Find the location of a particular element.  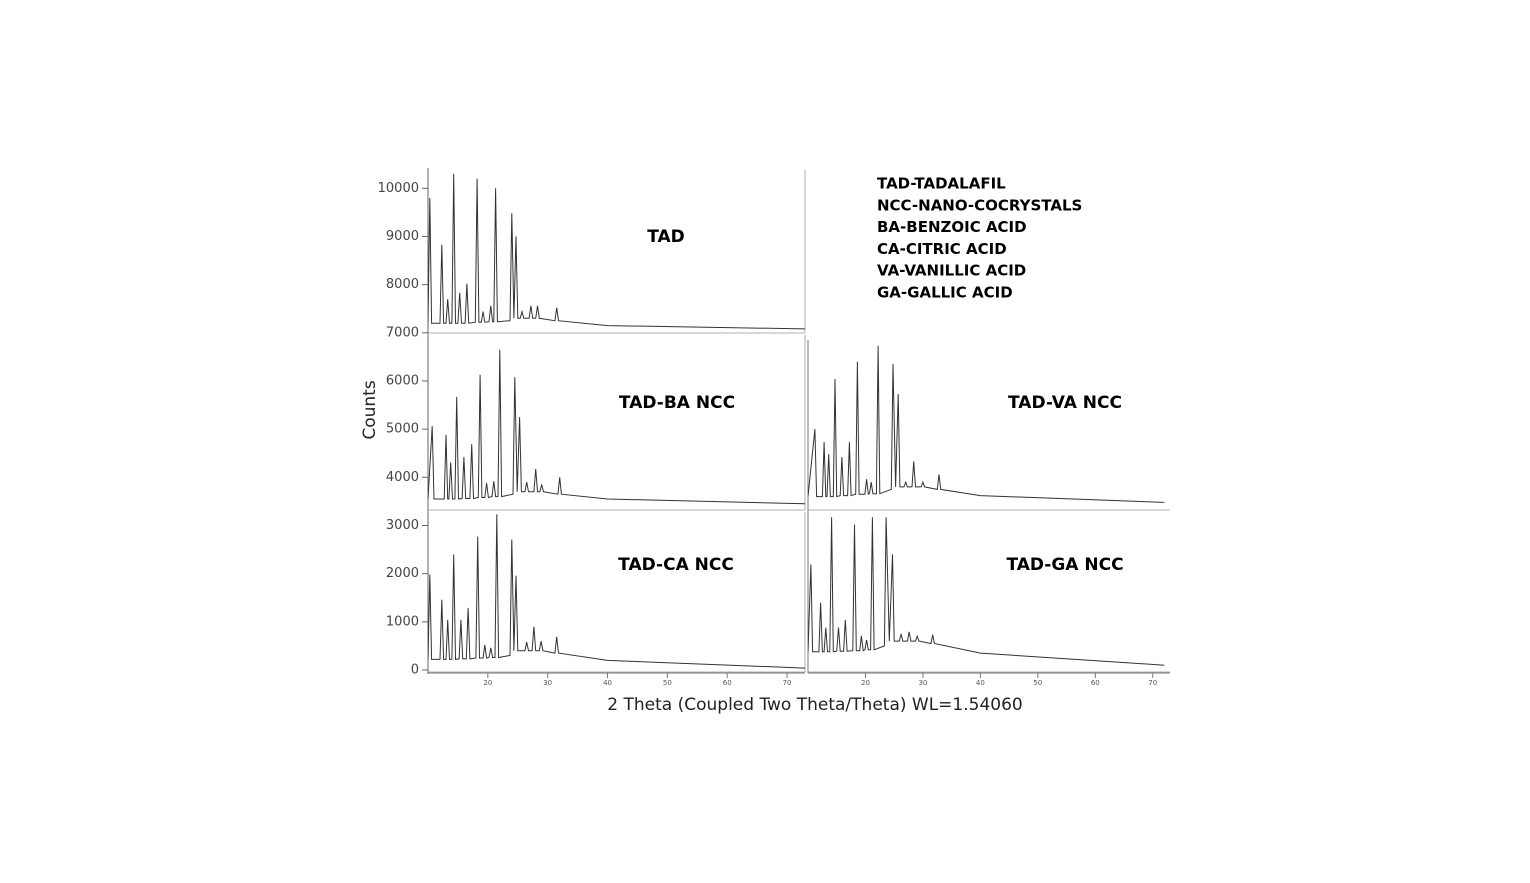

y-tick-label: 9000 is located at coordinates (402, 236).